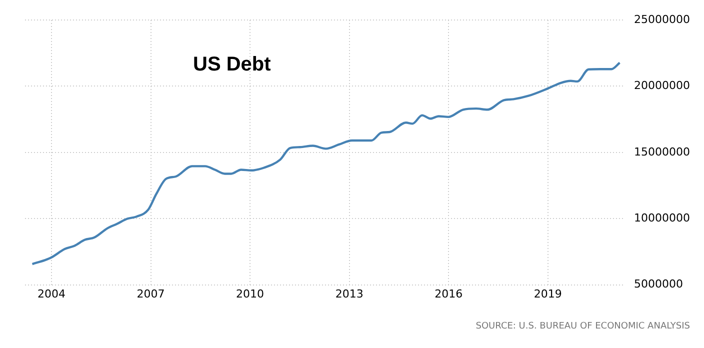 The image size is (704, 348). Describe the element at coordinates (662, 217) in the screenshot. I see `y-tick-label: 10000000` at that location.